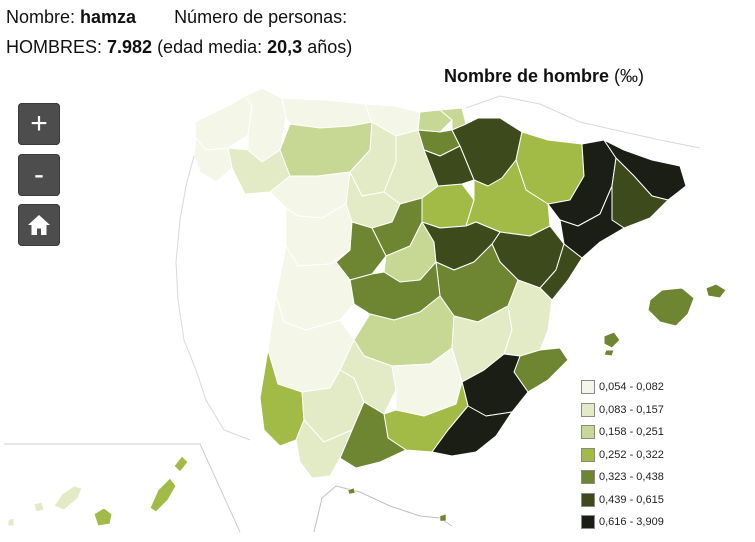 This screenshot has width=755, height=542. I want to click on map-title-unit: (‰), so click(629, 76).